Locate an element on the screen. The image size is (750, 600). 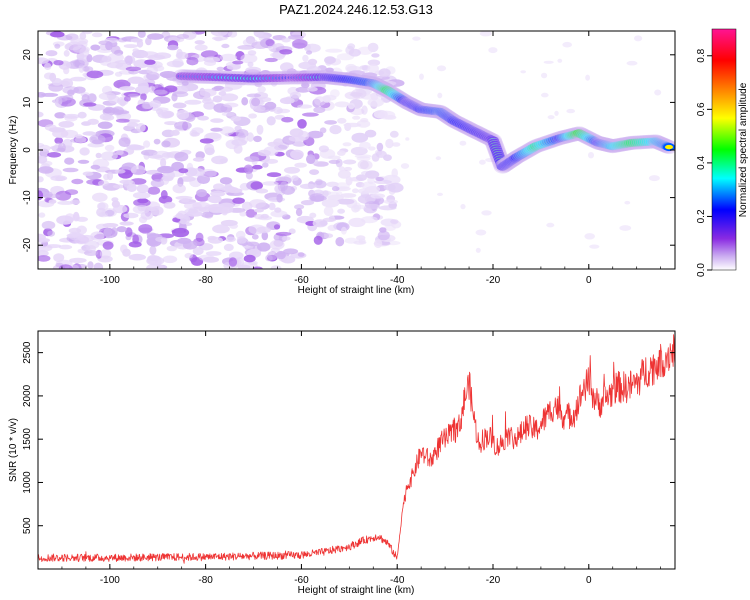
colorbar-tick-label: 0.2 is located at coordinates (701, 216).